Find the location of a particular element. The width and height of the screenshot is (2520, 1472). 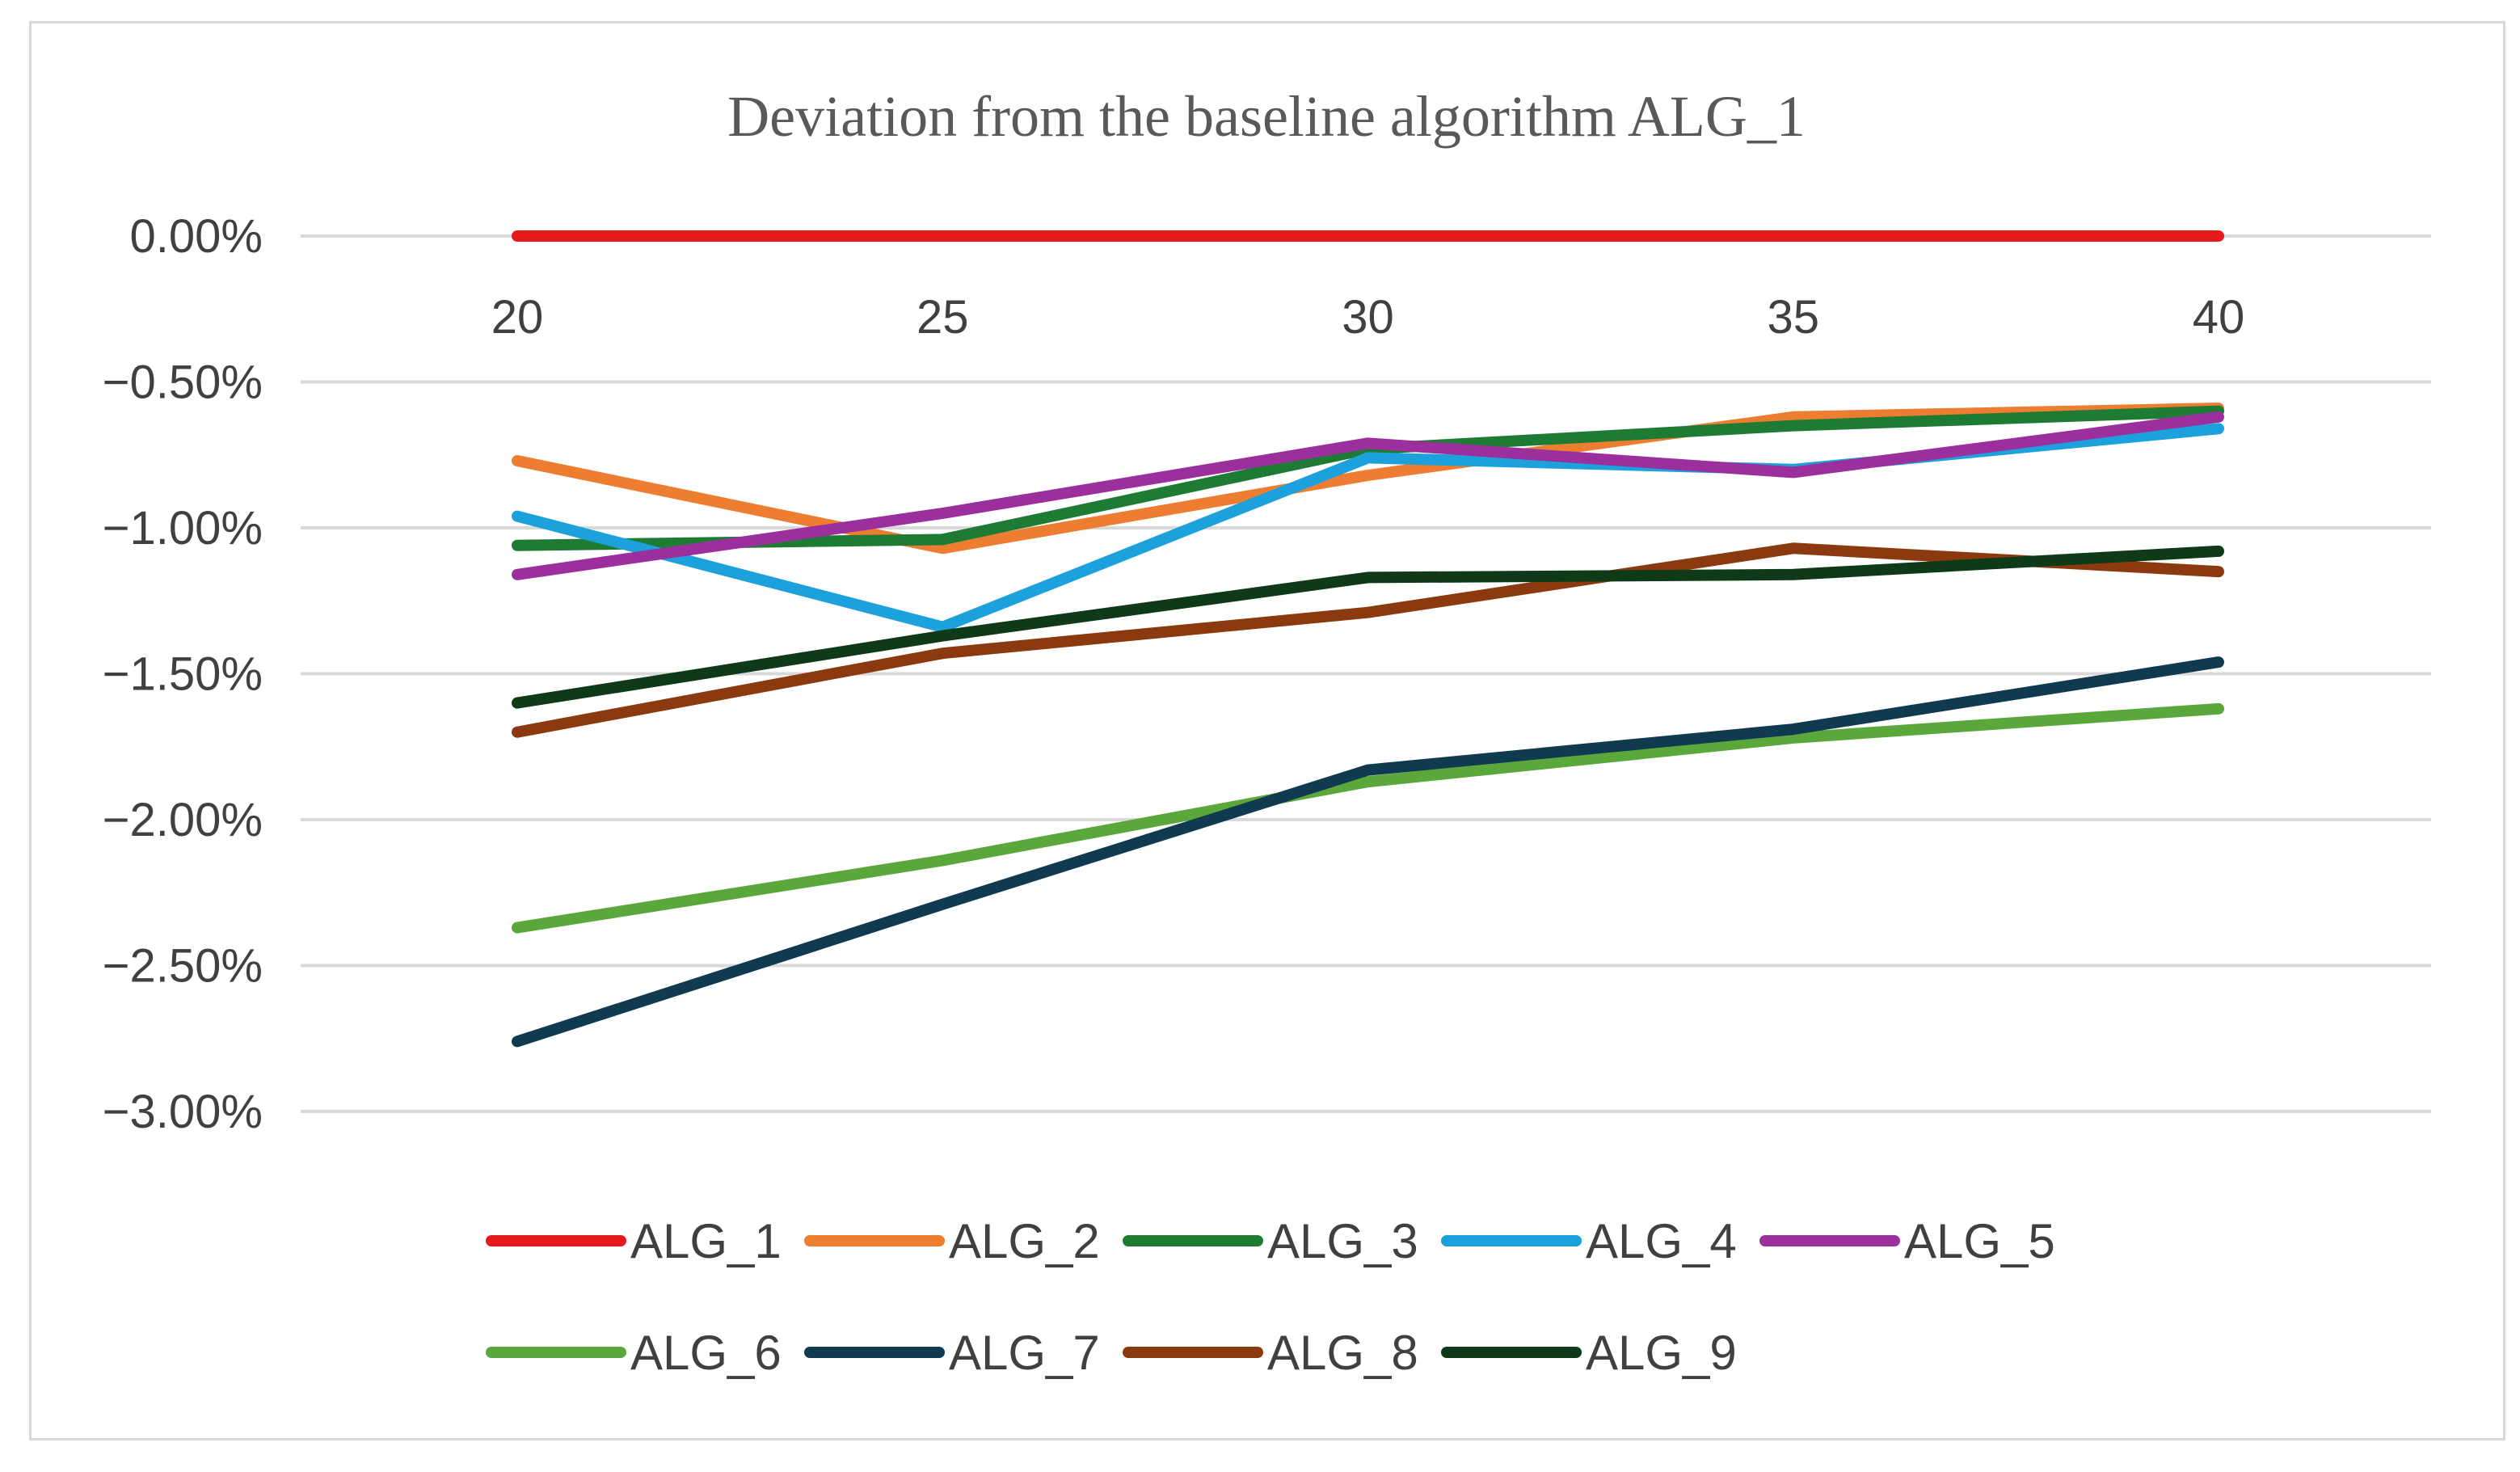

legend-label: ALG_7 is located at coordinates (1024, 1353).